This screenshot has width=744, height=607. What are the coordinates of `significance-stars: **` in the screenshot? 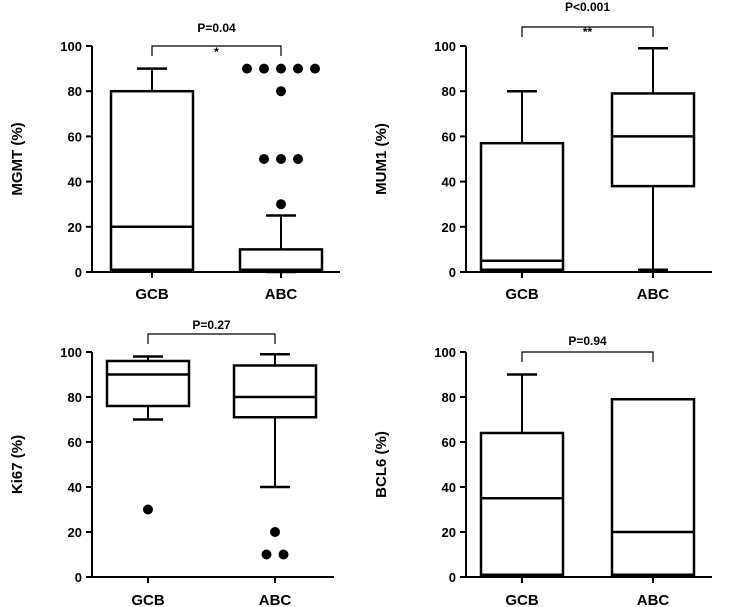 It's located at (588, 32).